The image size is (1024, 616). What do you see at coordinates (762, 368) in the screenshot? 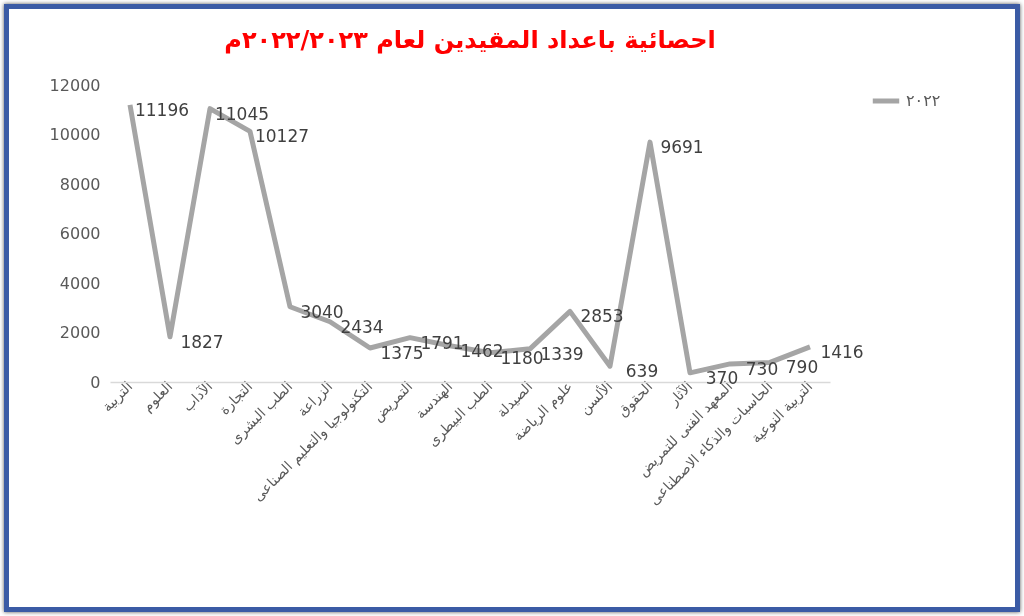
I see `data-label: 730` at bounding box center [762, 368].